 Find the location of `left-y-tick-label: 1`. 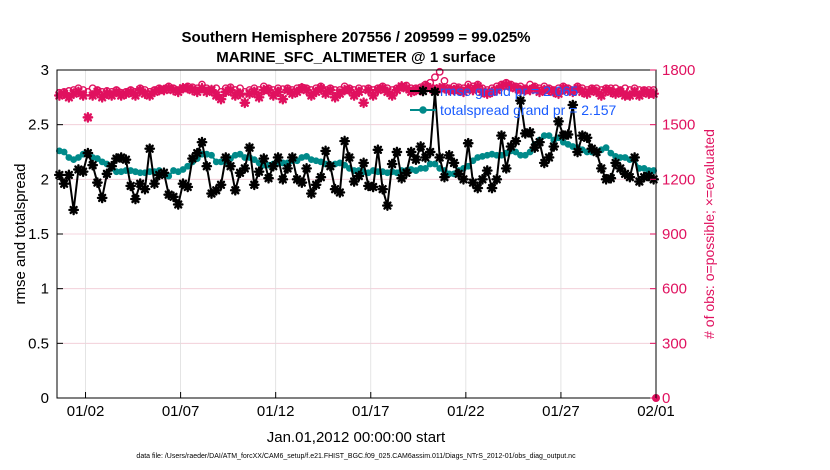

left-y-tick-label: 1 is located at coordinates (45, 289).